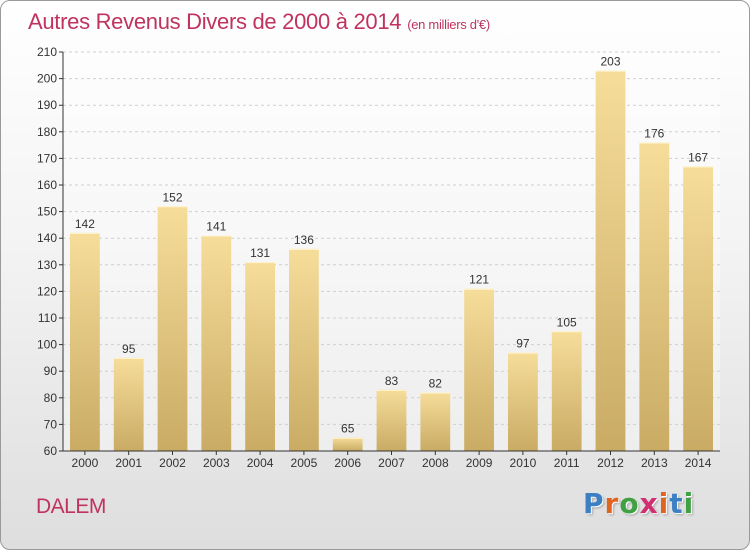 This screenshot has width=750, height=550. Describe the element at coordinates (47, 318) in the screenshot. I see `y-tick-label: 110` at that location.